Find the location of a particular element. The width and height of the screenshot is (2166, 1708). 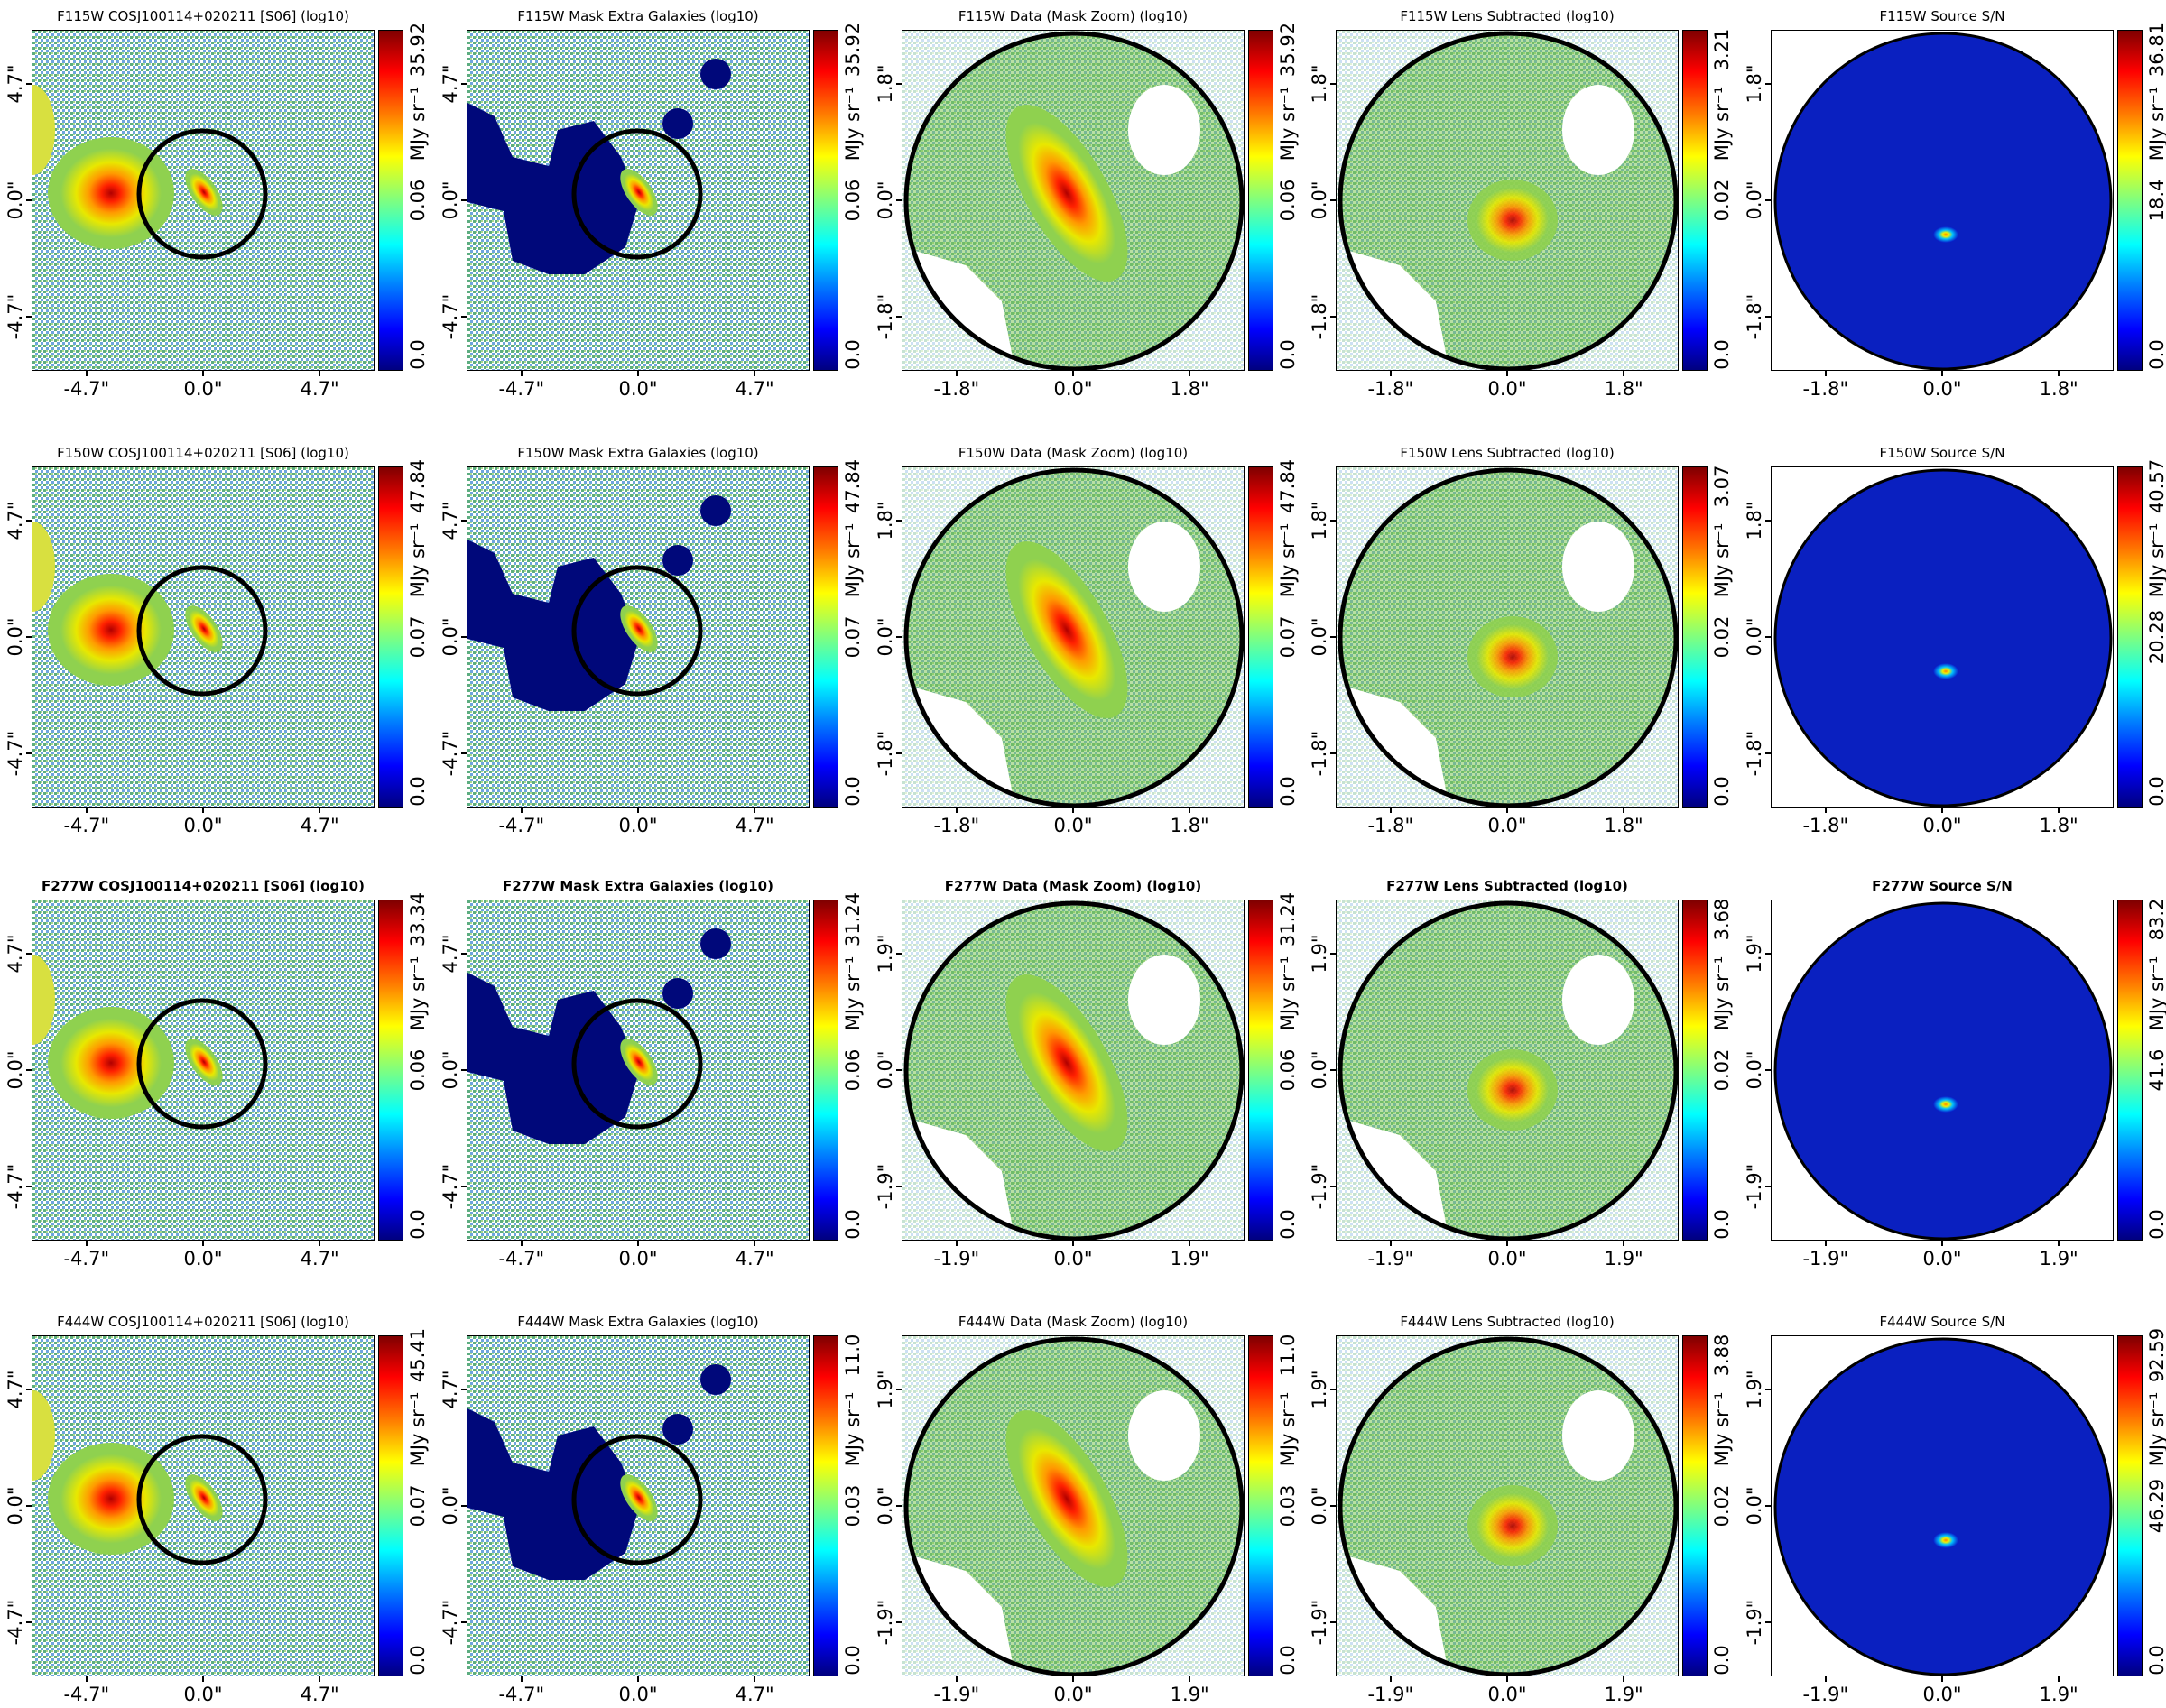

colorbar-tick-label: 11.0 is located at coordinates (853, 1355).